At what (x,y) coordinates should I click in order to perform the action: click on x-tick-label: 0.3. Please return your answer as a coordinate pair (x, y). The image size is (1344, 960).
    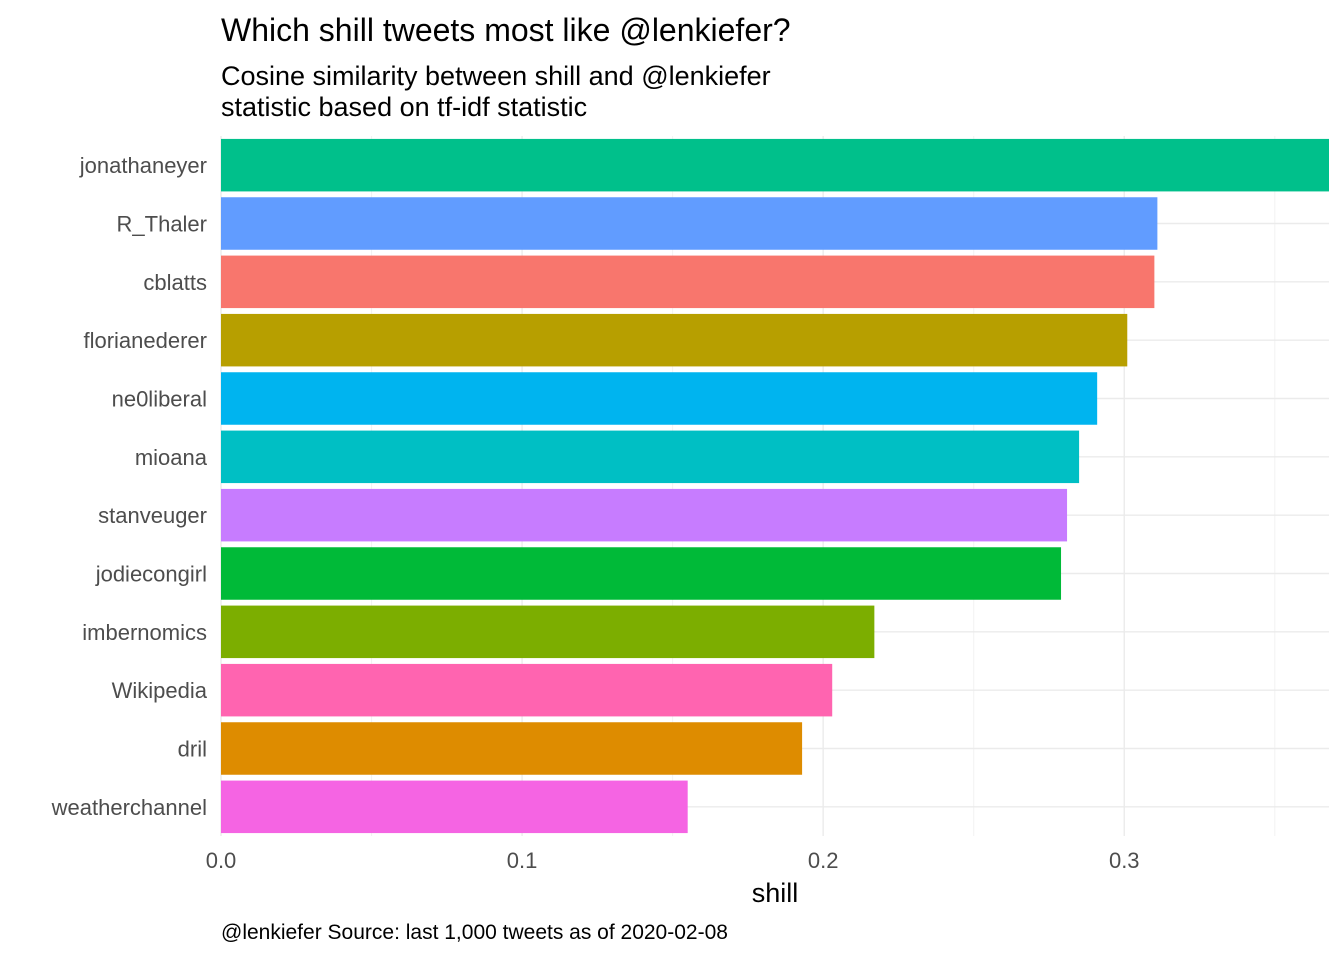
    Looking at the image, I should click on (1124, 860).